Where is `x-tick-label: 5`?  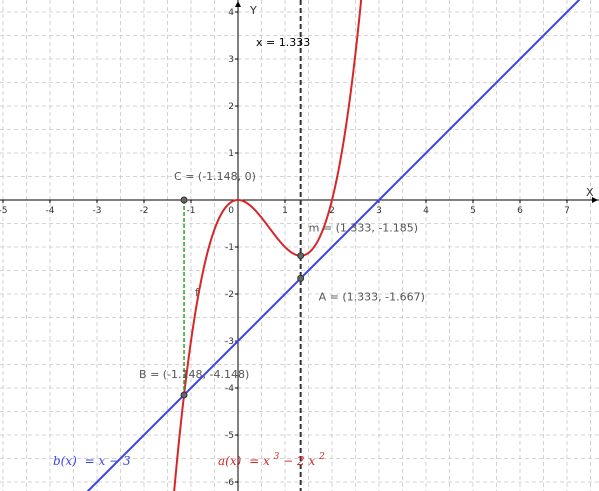
x-tick-label: 5 is located at coordinates (473, 211).